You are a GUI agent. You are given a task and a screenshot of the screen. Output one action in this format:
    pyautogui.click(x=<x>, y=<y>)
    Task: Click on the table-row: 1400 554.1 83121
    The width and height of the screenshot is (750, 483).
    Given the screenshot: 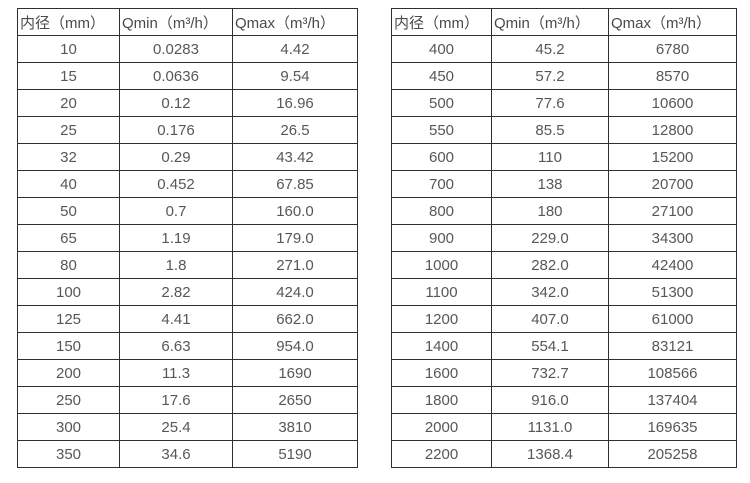 What is the action you would take?
    pyautogui.click(x=564, y=346)
    